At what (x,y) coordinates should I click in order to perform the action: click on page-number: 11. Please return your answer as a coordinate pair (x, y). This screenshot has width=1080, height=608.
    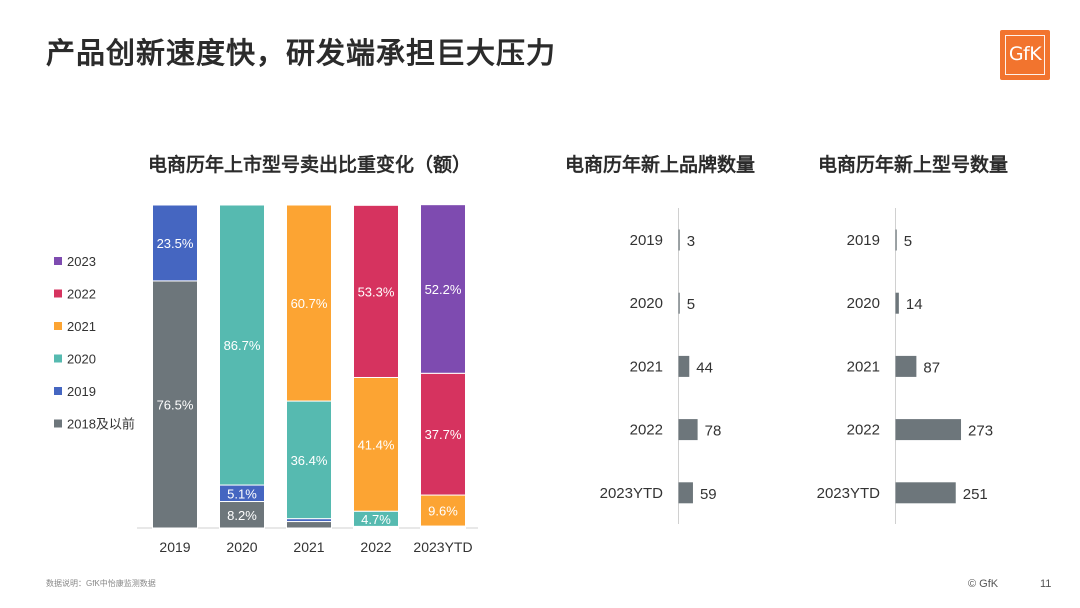
    Looking at the image, I should click on (1046, 584).